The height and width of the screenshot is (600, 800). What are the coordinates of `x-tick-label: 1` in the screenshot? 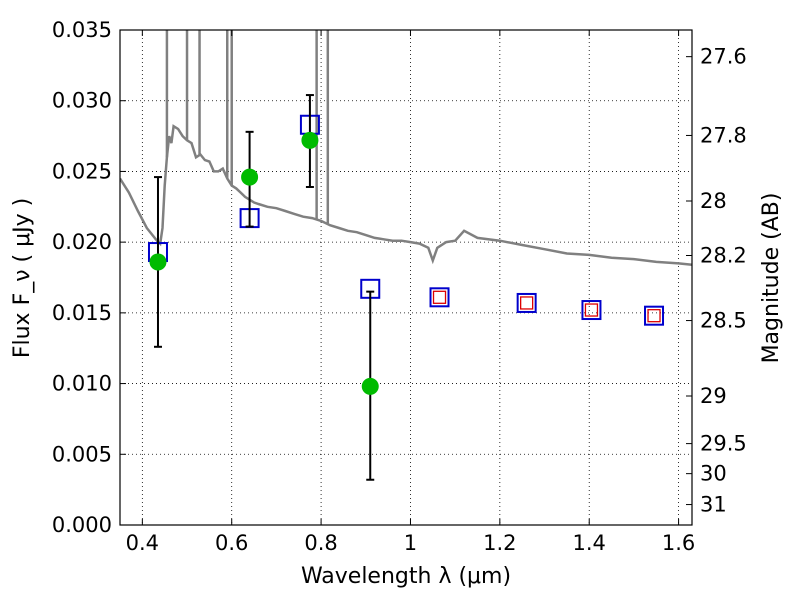 It's located at (410, 543).